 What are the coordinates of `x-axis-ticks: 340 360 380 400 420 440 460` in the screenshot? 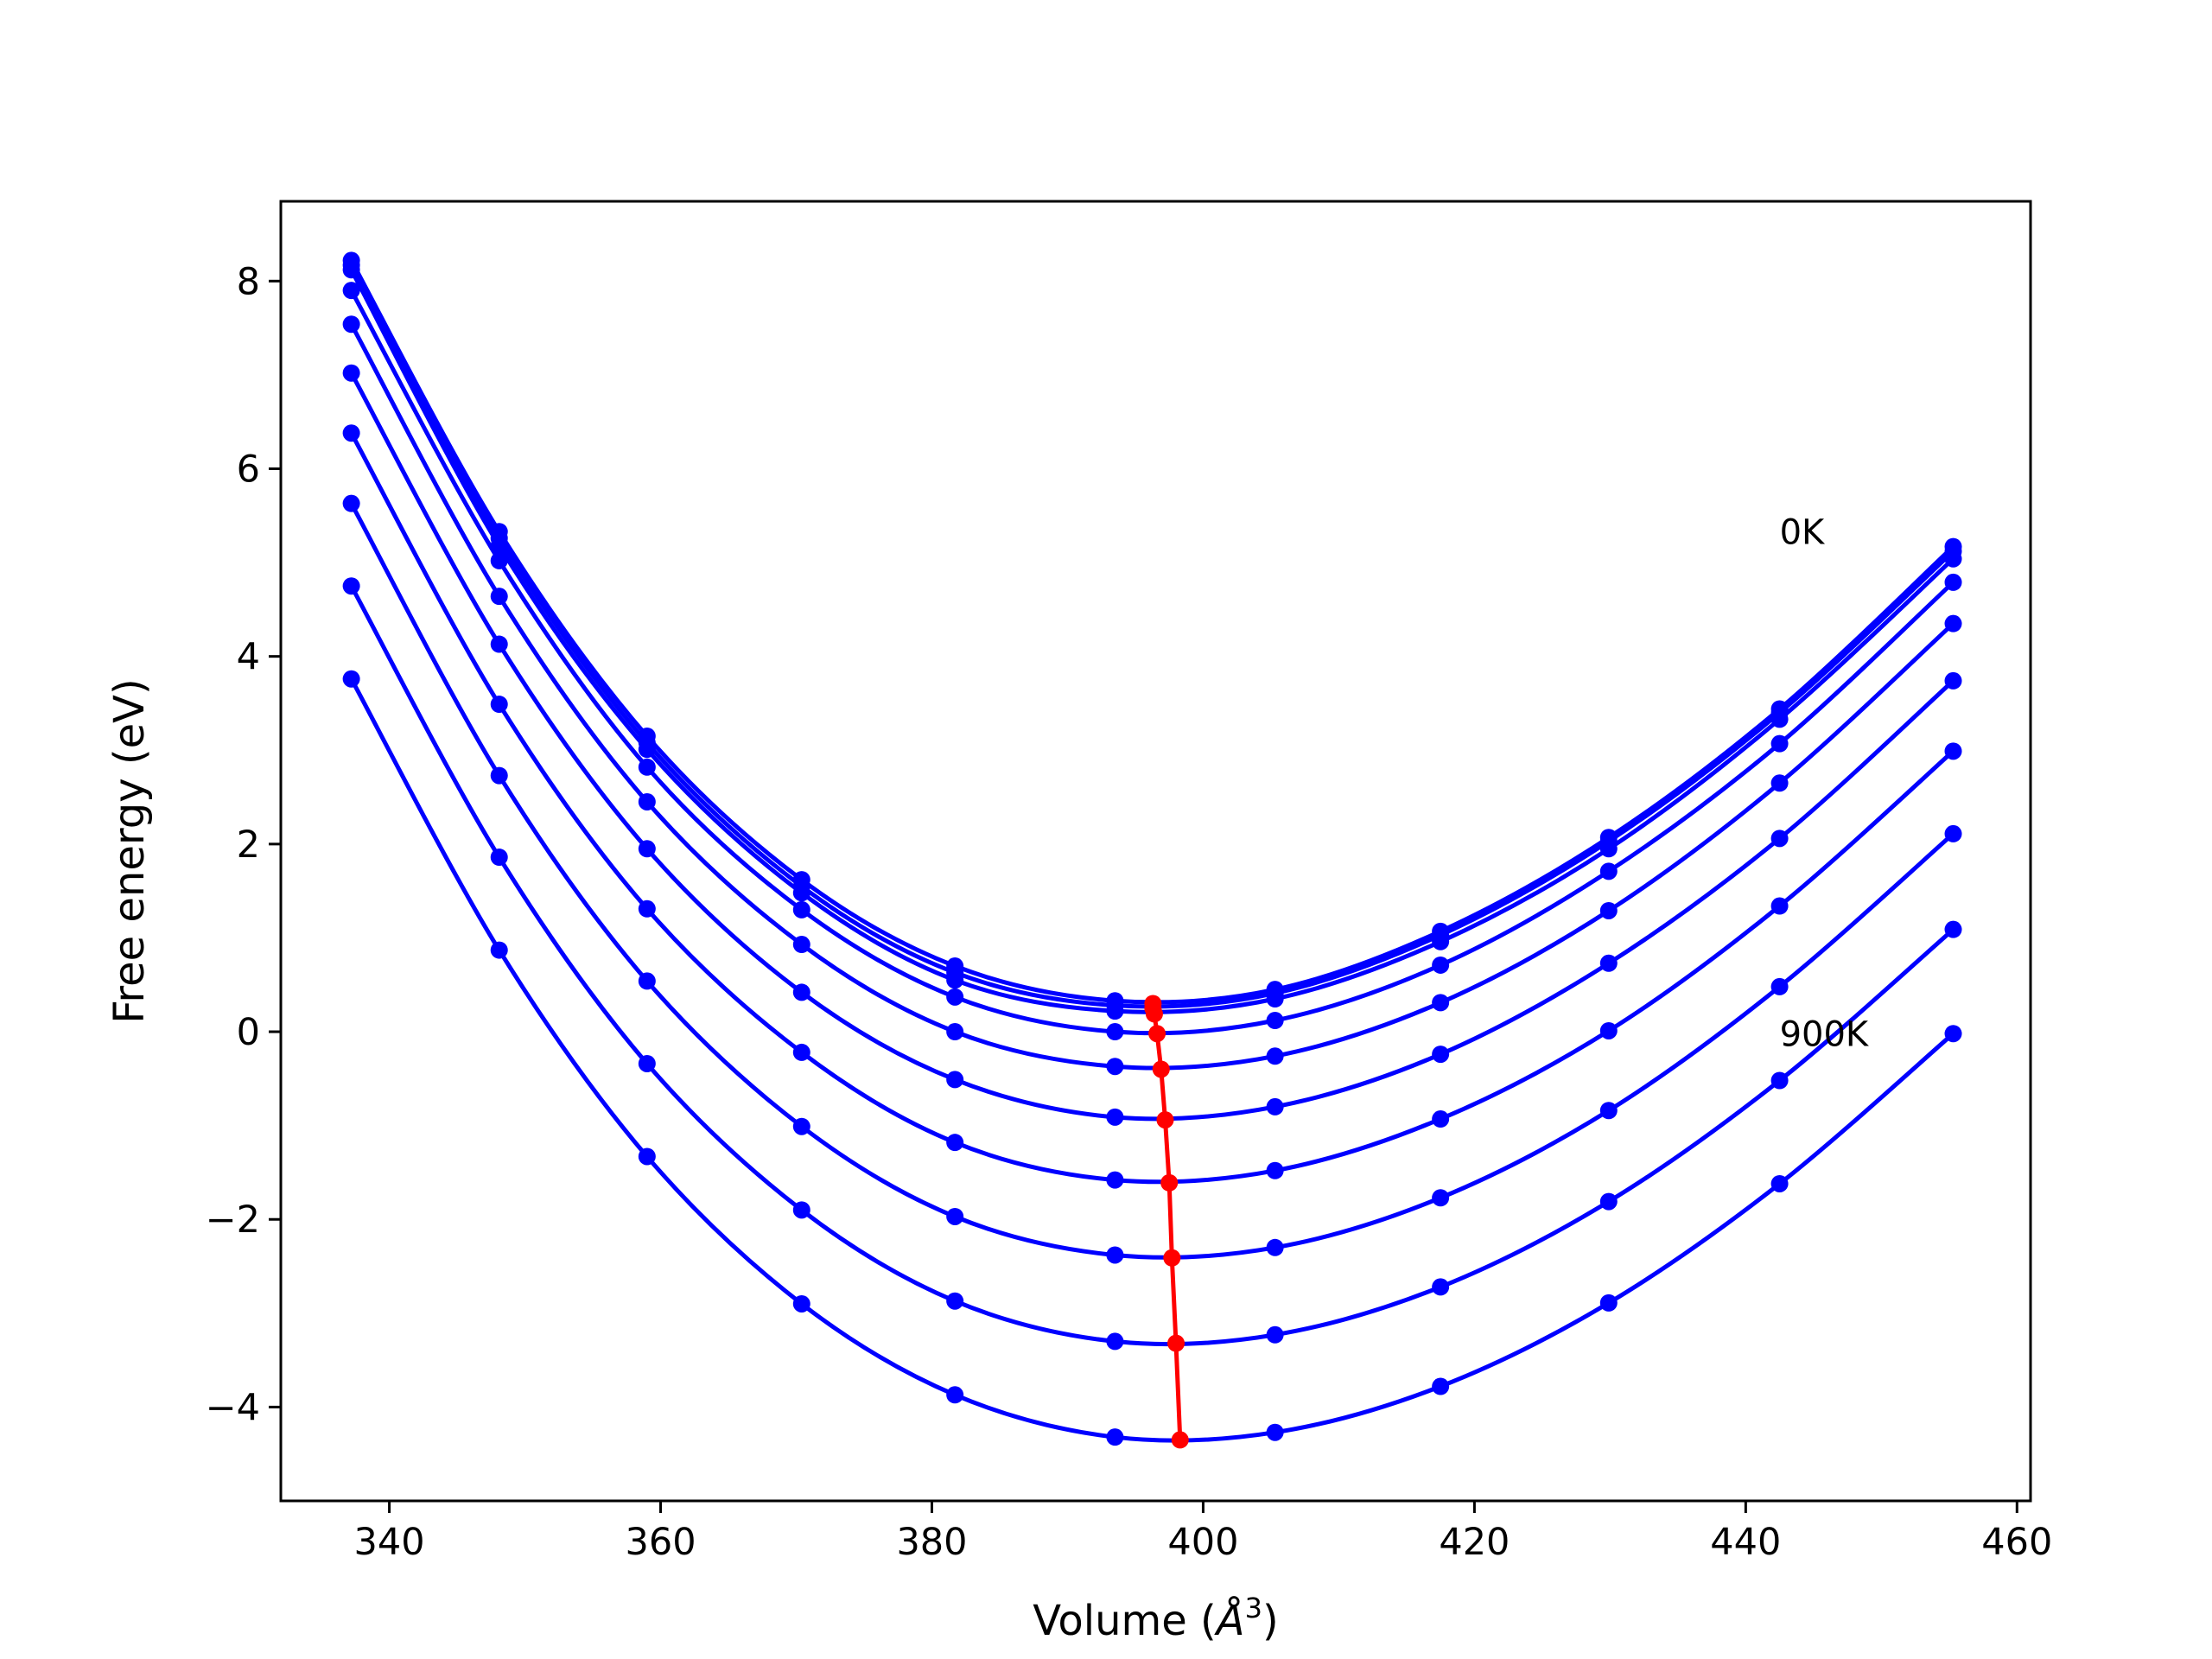 It's located at (1203, 1532).